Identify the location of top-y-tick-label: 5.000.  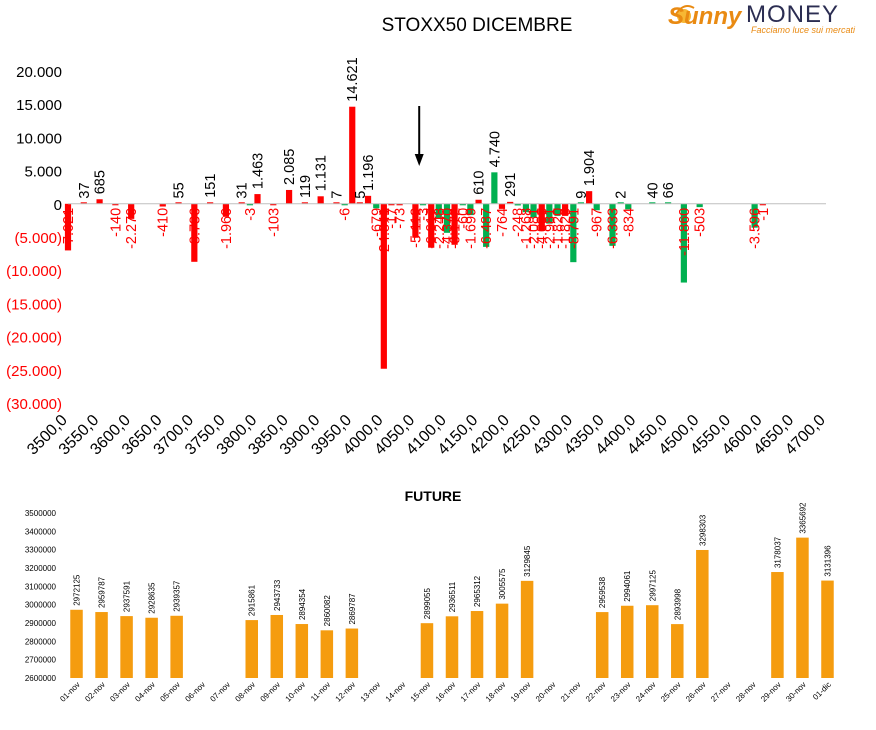
(43, 172).